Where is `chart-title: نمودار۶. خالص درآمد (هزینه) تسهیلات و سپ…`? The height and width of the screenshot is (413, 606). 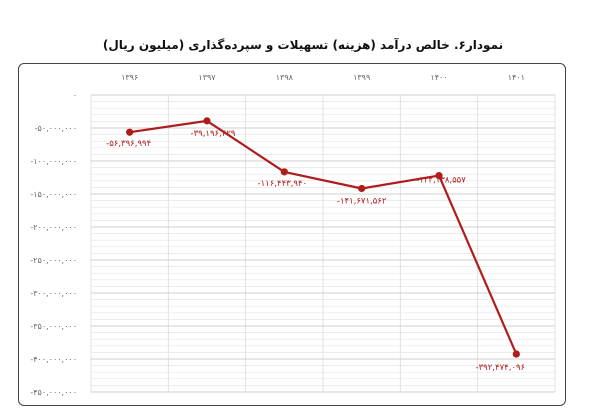 chart-title: نمودار۶. خالص درآمد (هزینه) تسهیلات و سپ… is located at coordinates (303, 45).